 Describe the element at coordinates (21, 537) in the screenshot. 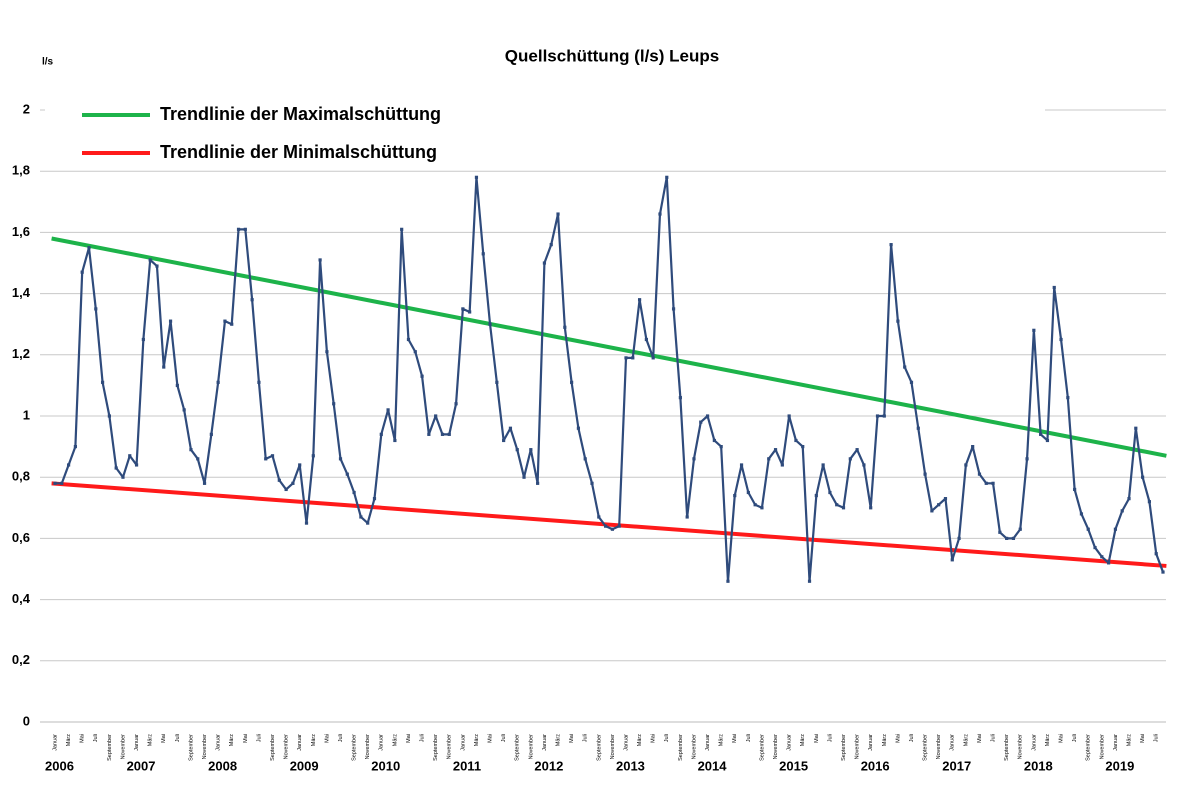

I see `y-tick-label: 0,6` at that location.